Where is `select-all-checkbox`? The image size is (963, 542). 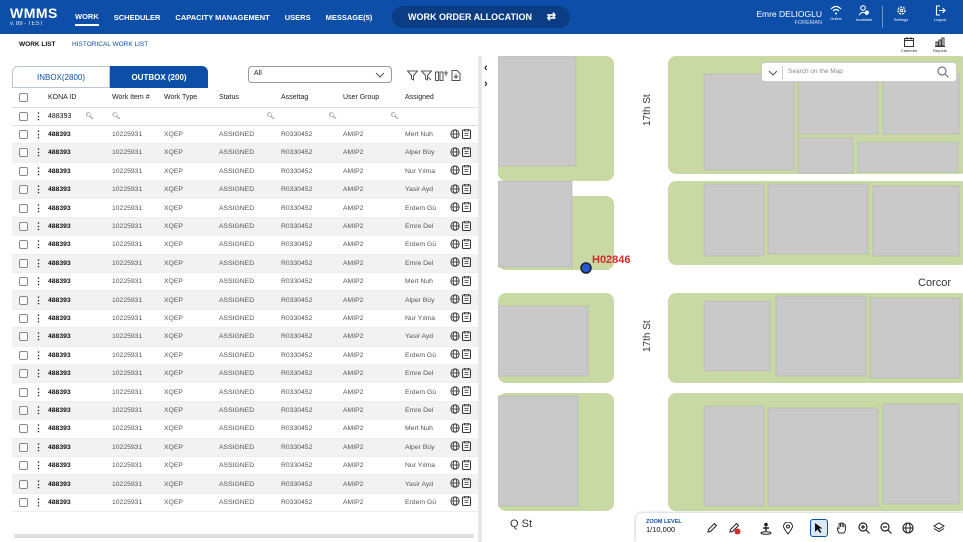
select-all-checkbox is located at coordinates (23, 98).